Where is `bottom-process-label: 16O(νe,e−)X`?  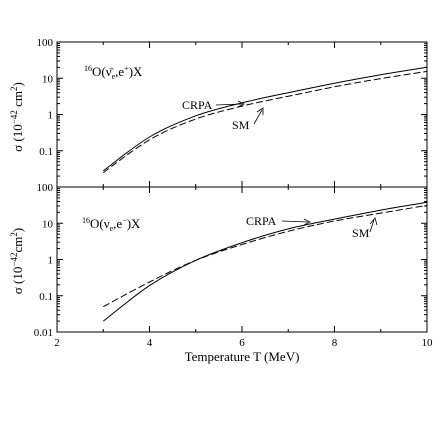 bottom-process-label: 16O(νe,e−)X is located at coordinates (111, 224).